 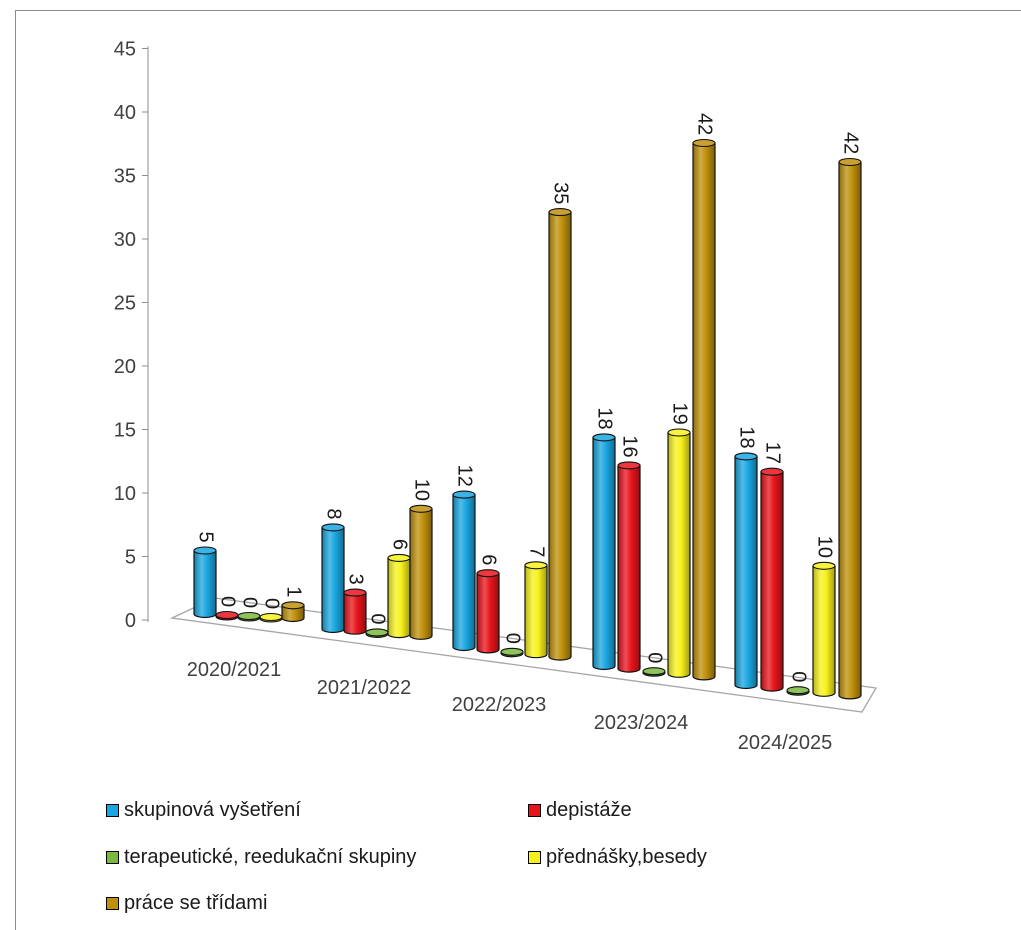 What do you see at coordinates (212, 810) in the screenshot?
I see `legend-label-skupinova: skupinová vyšetření` at bounding box center [212, 810].